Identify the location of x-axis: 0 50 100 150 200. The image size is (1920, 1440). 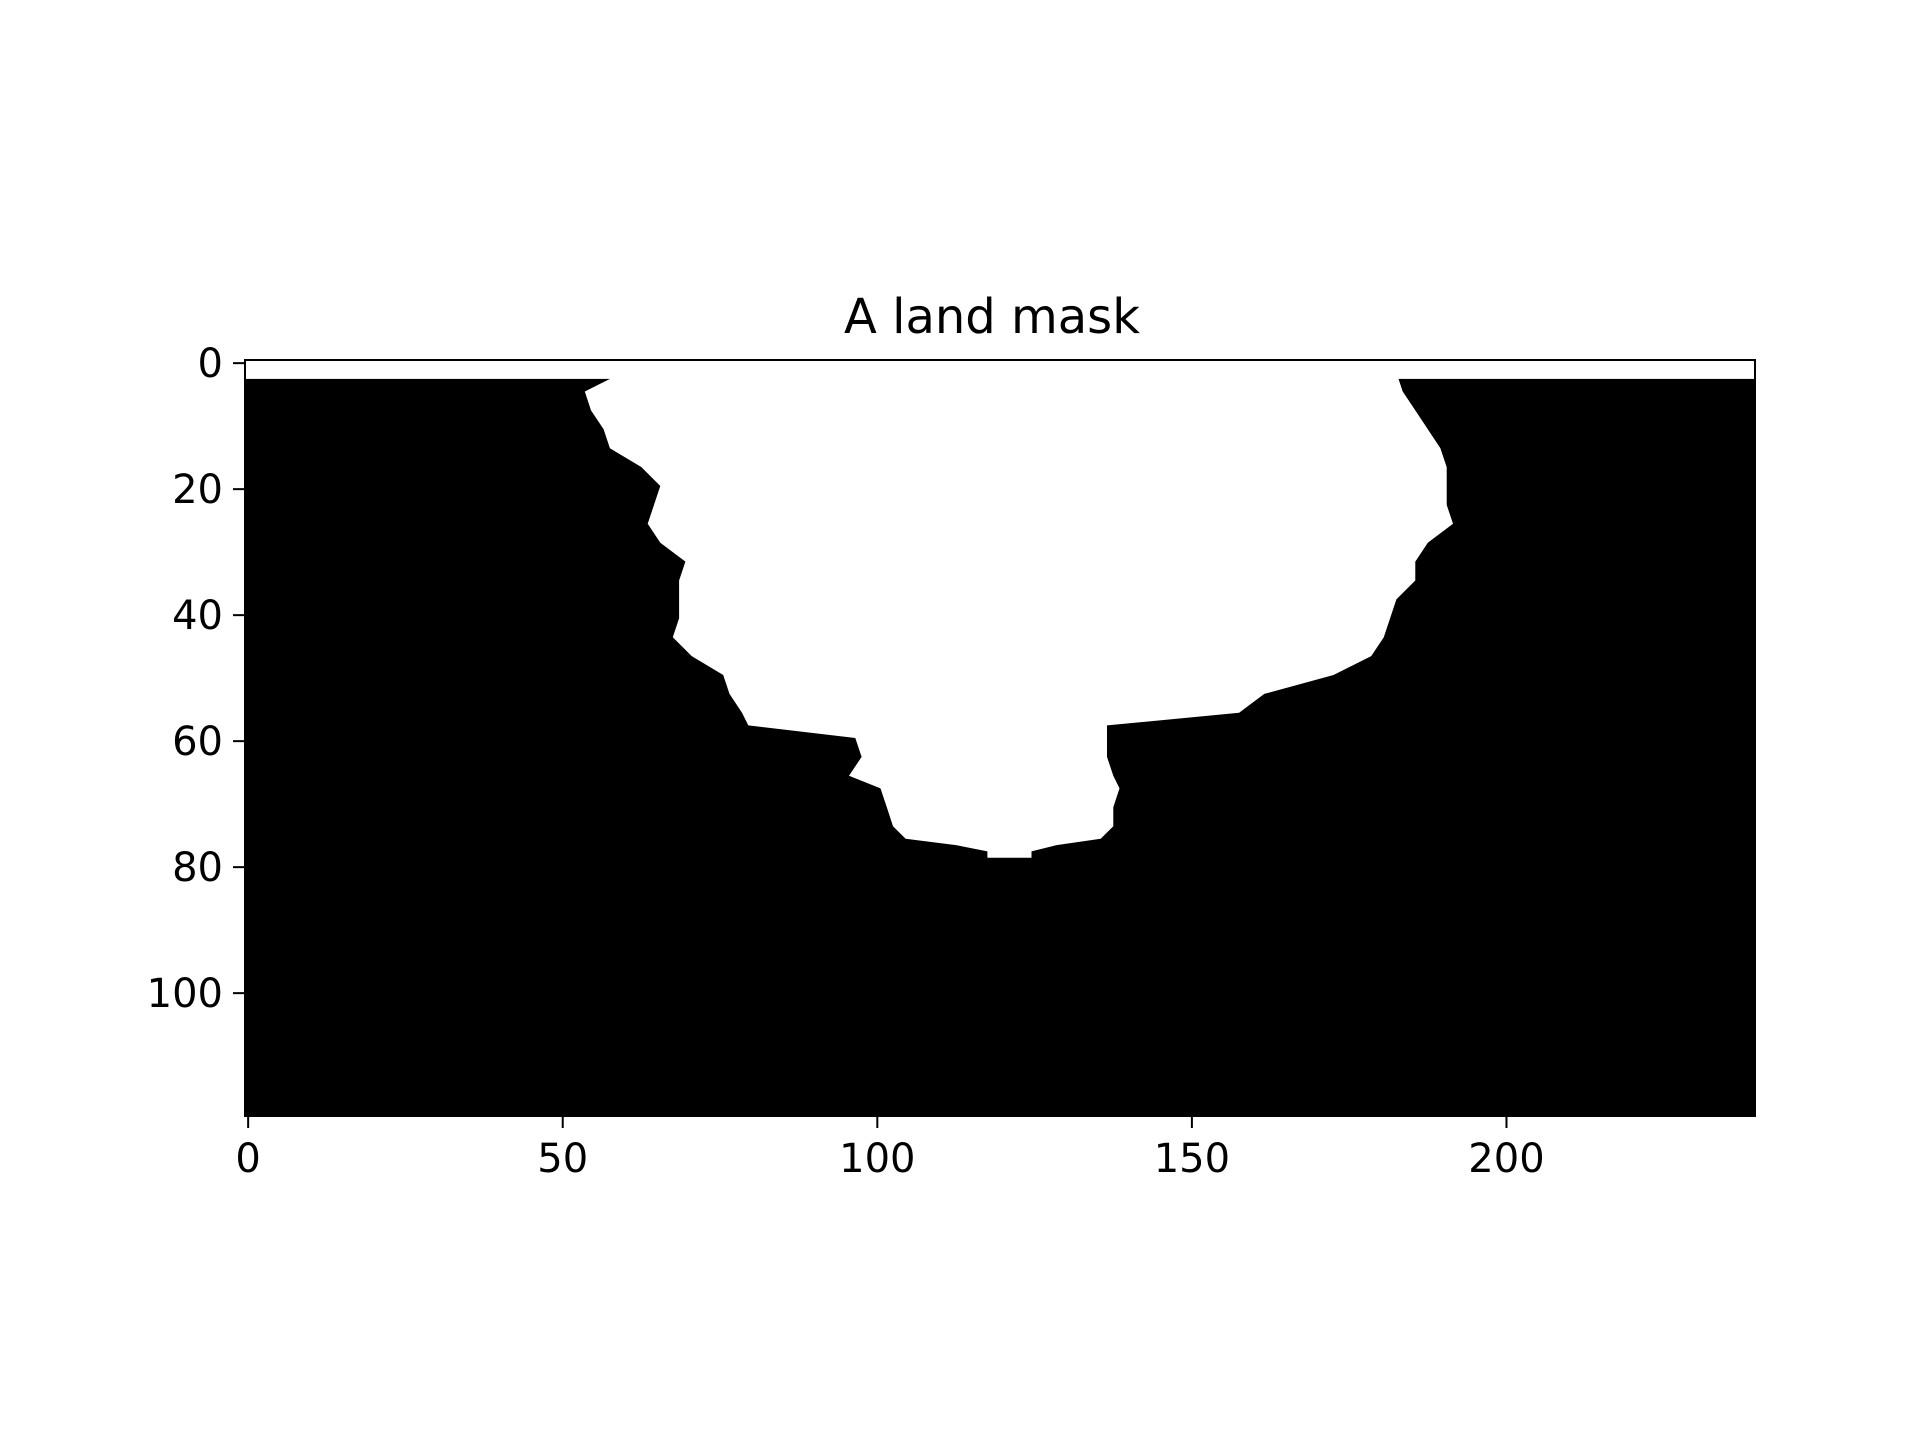
(890, 1149).